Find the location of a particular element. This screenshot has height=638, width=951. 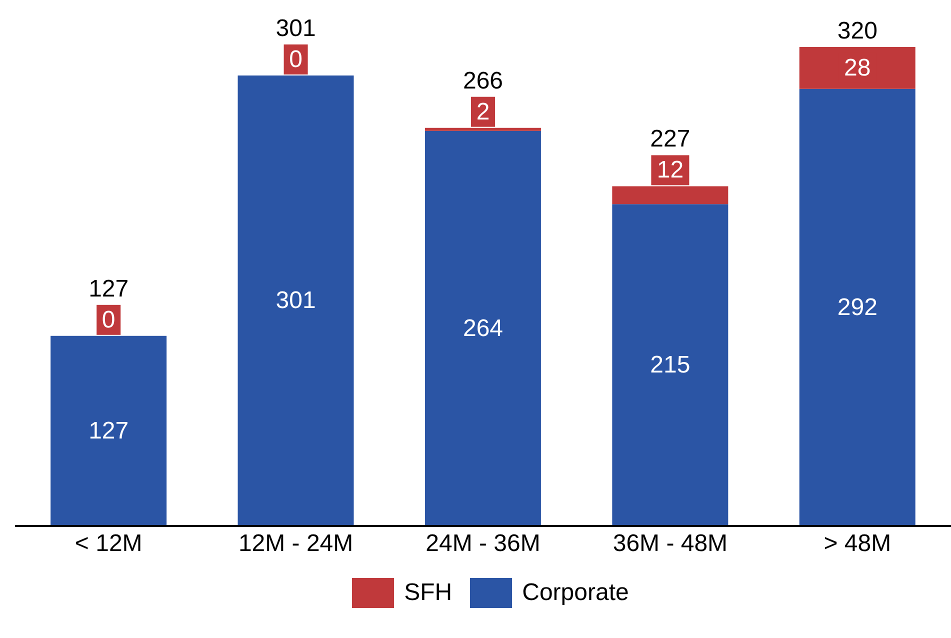

total-label: 320 is located at coordinates (857, 31).